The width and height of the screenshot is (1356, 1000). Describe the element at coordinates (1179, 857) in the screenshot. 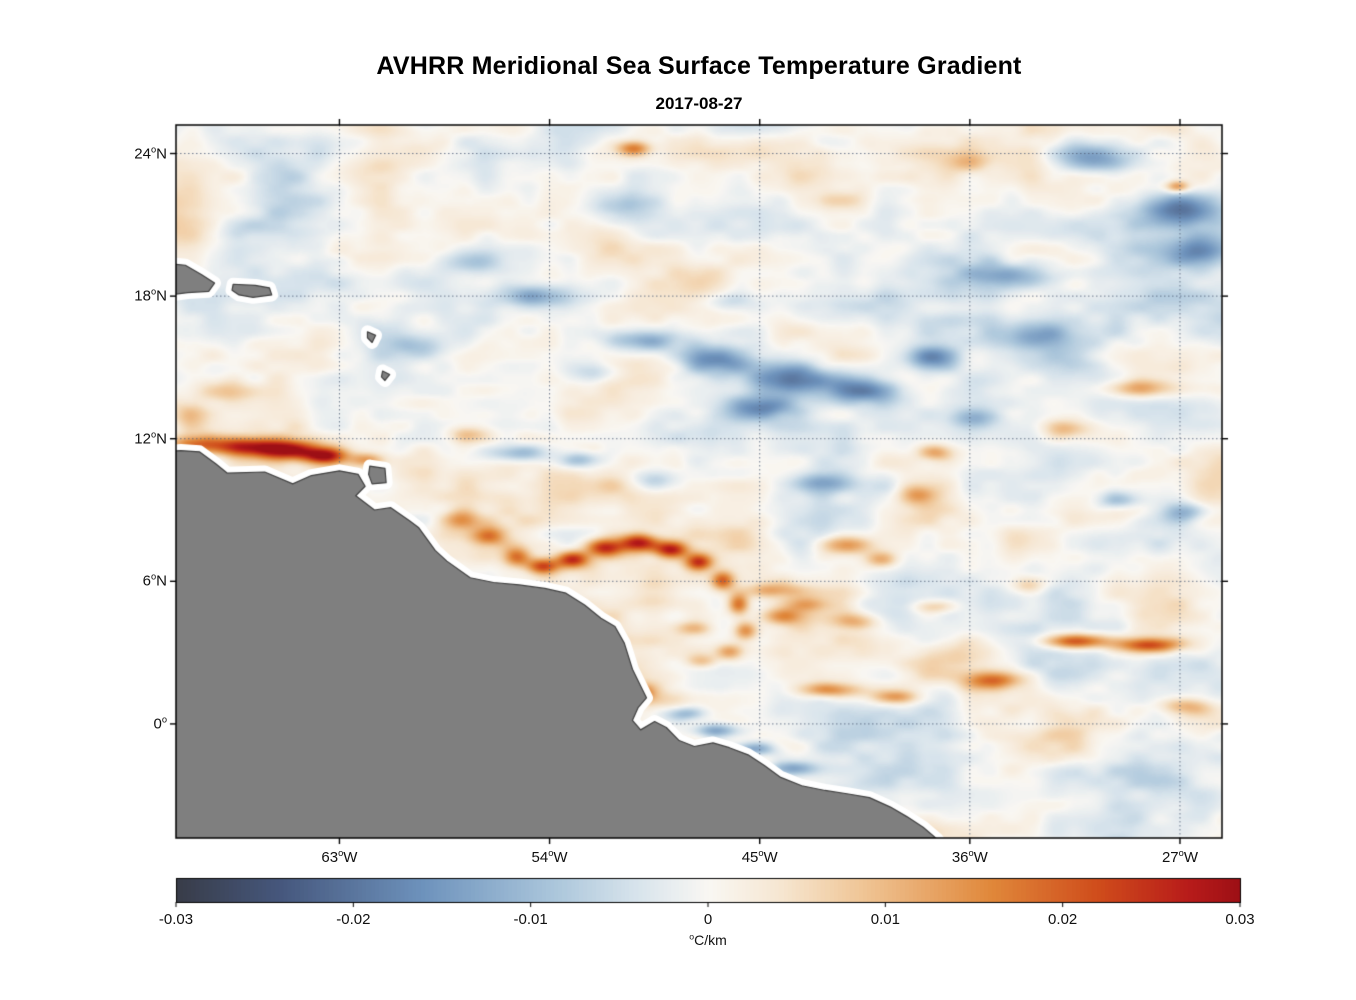

I see `x-axis-tick-label: 27oW` at that location.